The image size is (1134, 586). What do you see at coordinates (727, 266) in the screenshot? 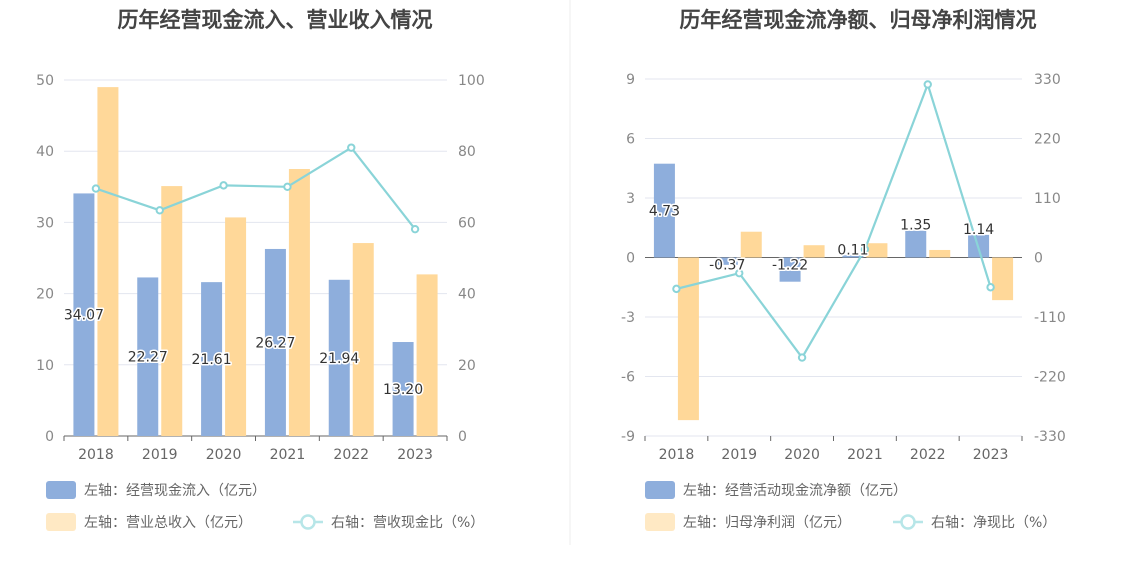
I see `right-bar-data-label: -0.37` at bounding box center [727, 266].